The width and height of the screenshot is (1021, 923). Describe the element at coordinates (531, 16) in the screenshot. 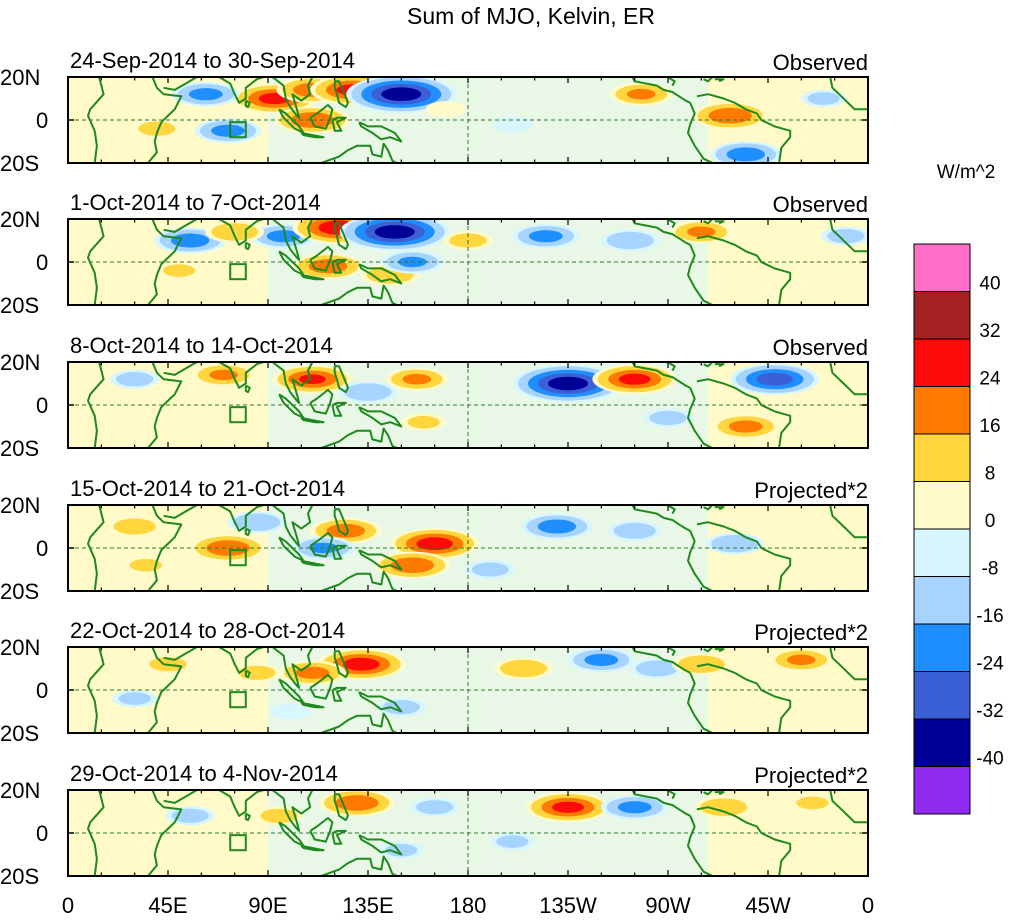

I see `figure-title: Sum of MJO, Kelvin, ER` at that location.